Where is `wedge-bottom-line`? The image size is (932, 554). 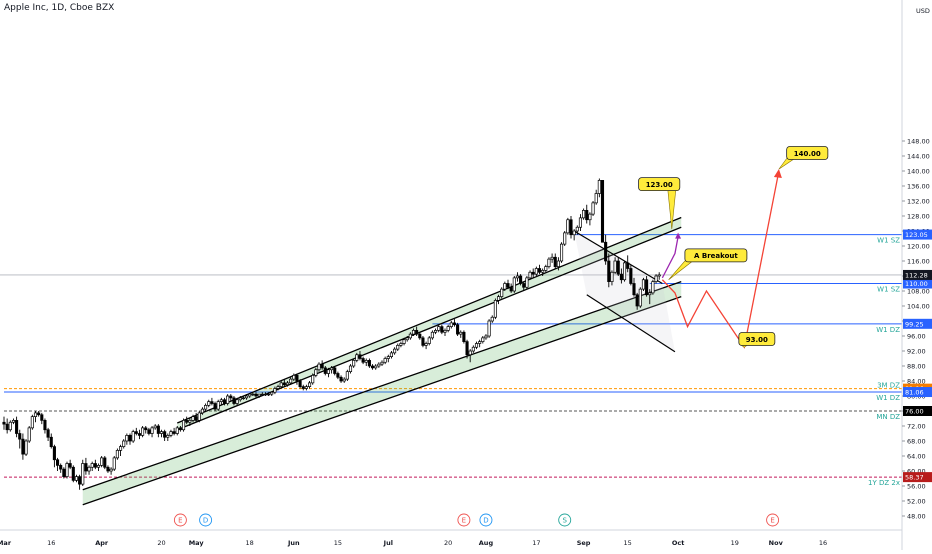
wedge-bottom-line is located at coordinates (631, 323).